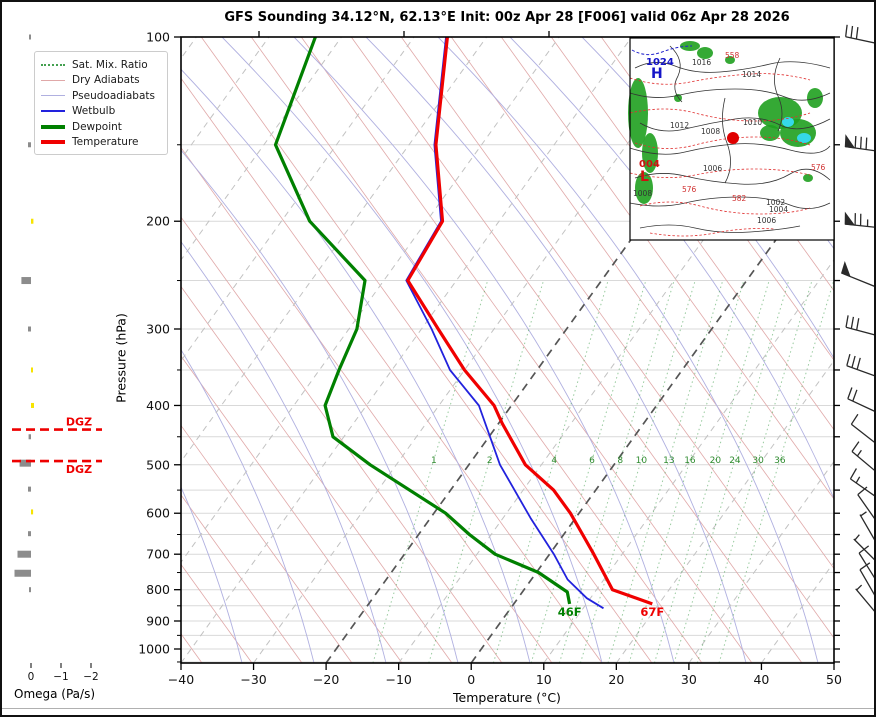 Image resolution: width=876 pixels, height=717 pixels. I want to click on map-label: 1006, so click(712, 168).